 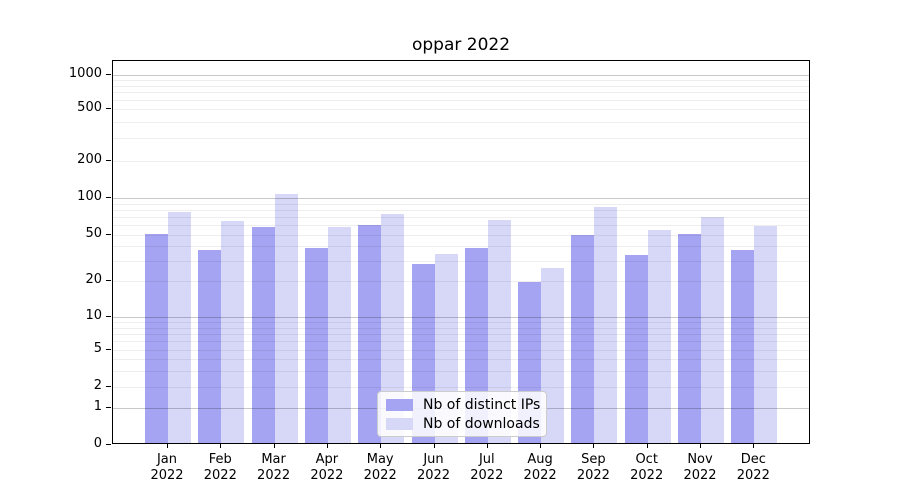 What do you see at coordinates (93, 279) in the screenshot?
I see `y-tick-label: 20` at bounding box center [93, 279].